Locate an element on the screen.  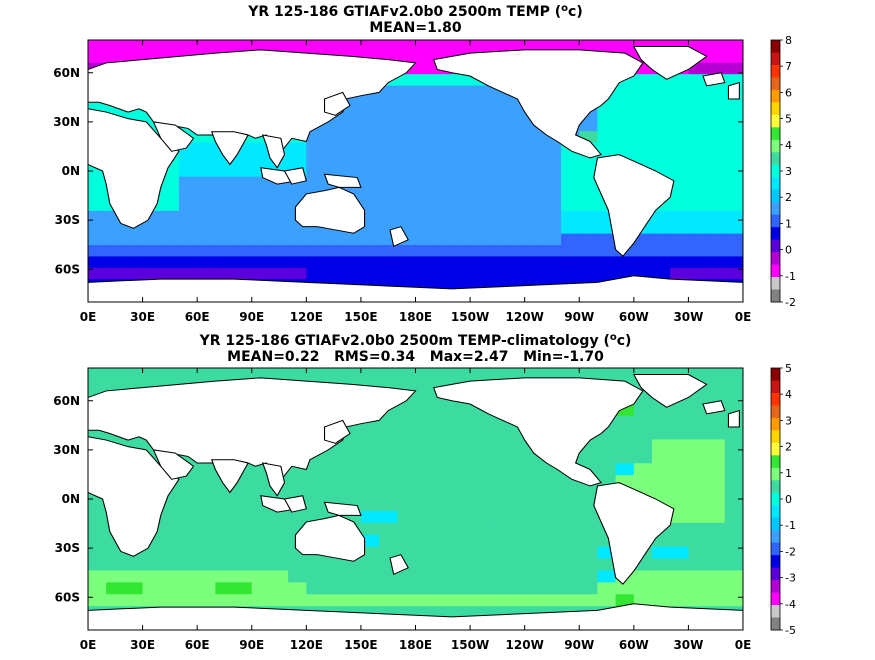
x-tick-label: 30E is located at coordinates (142, 317).